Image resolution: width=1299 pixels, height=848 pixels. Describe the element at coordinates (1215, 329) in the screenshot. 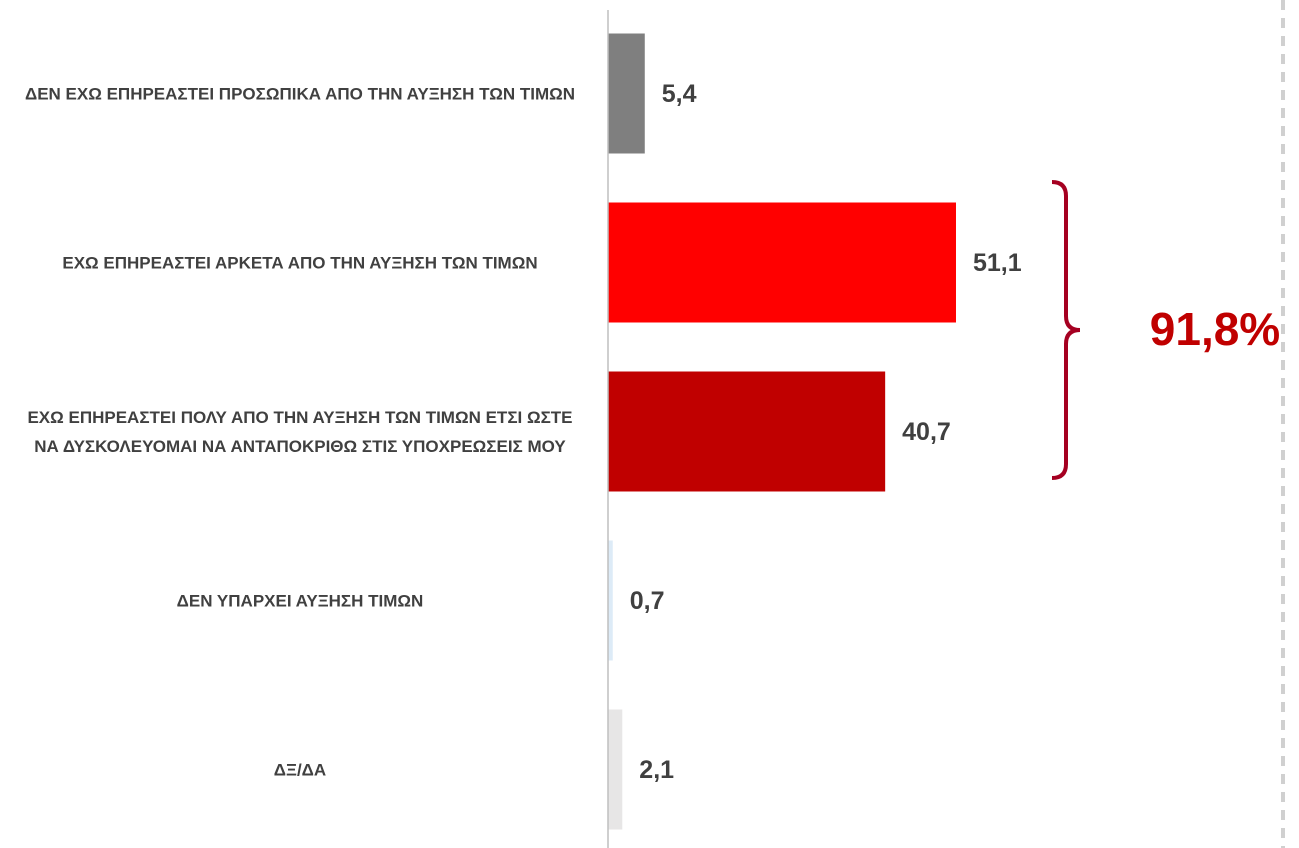

I see `annotation: 91,8%` at that location.